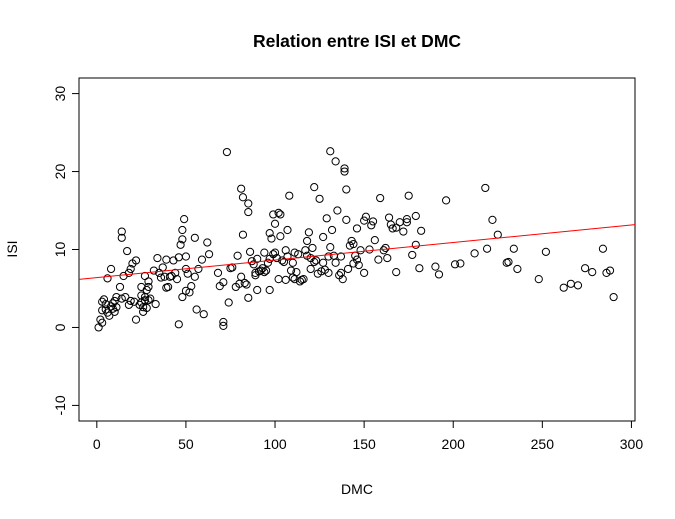 This screenshot has width=675, height=519. What do you see at coordinates (97, 444) in the screenshot?
I see `x-tick-label: 0` at bounding box center [97, 444].